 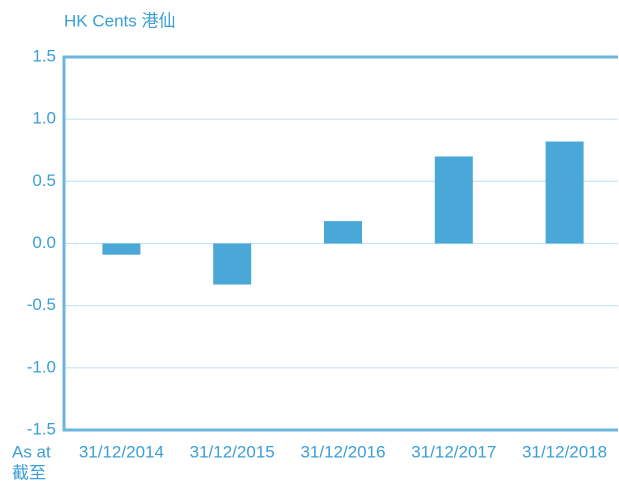 What do you see at coordinates (41, 366) in the screenshot?
I see `y-tick-label: -1.0` at bounding box center [41, 366].